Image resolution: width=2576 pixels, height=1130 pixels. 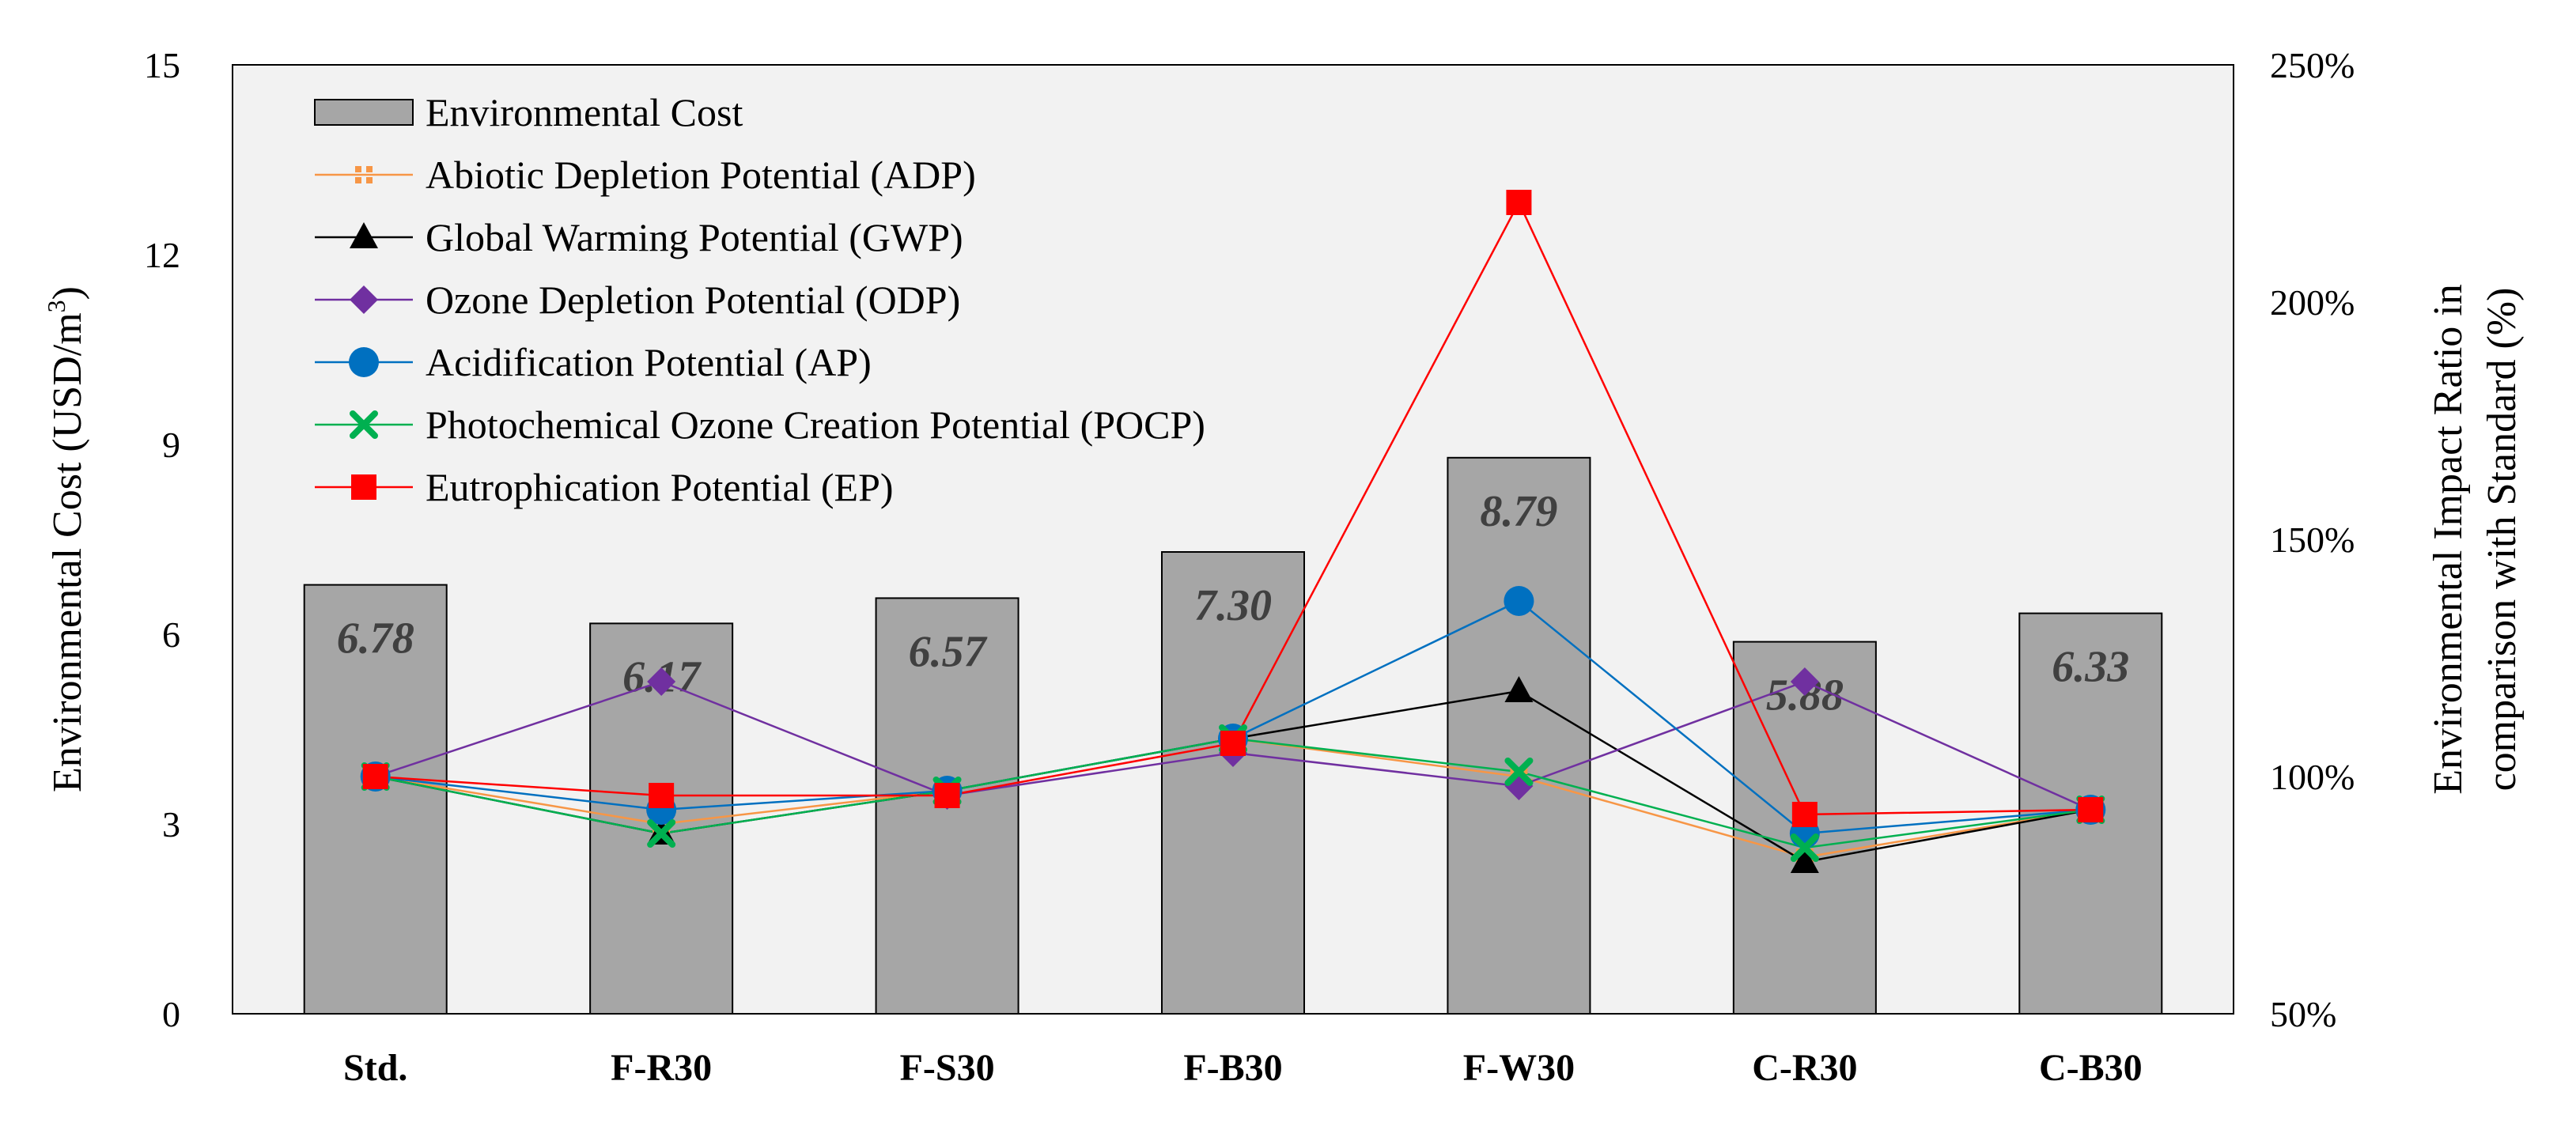 What do you see at coordinates (693, 300) in the screenshot?
I see `legend-label-2: Ozone Depletion Potential (ODP)` at bounding box center [693, 300].